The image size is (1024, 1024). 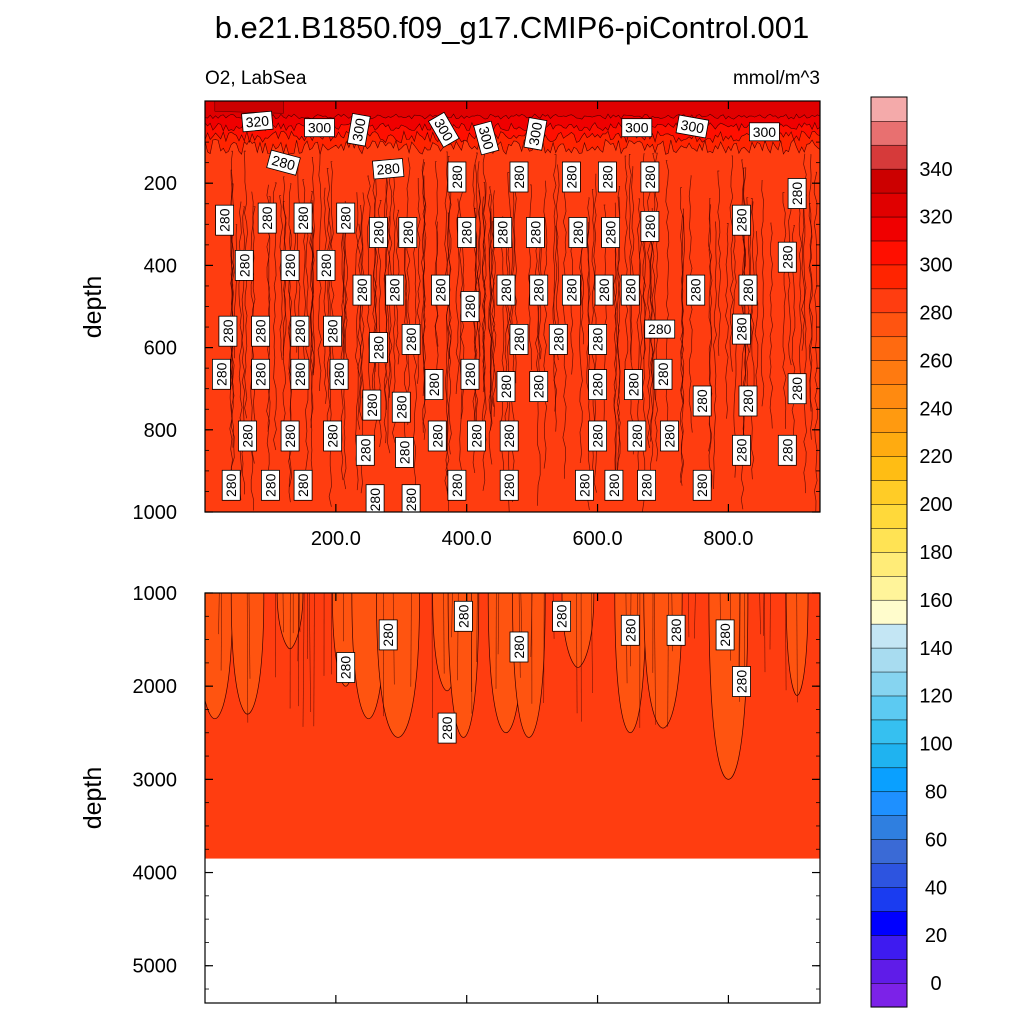 What do you see at coordinates (936, 840) in the screenshot?
I see `colorbar-label: 60` at bounding box center [936, 840].